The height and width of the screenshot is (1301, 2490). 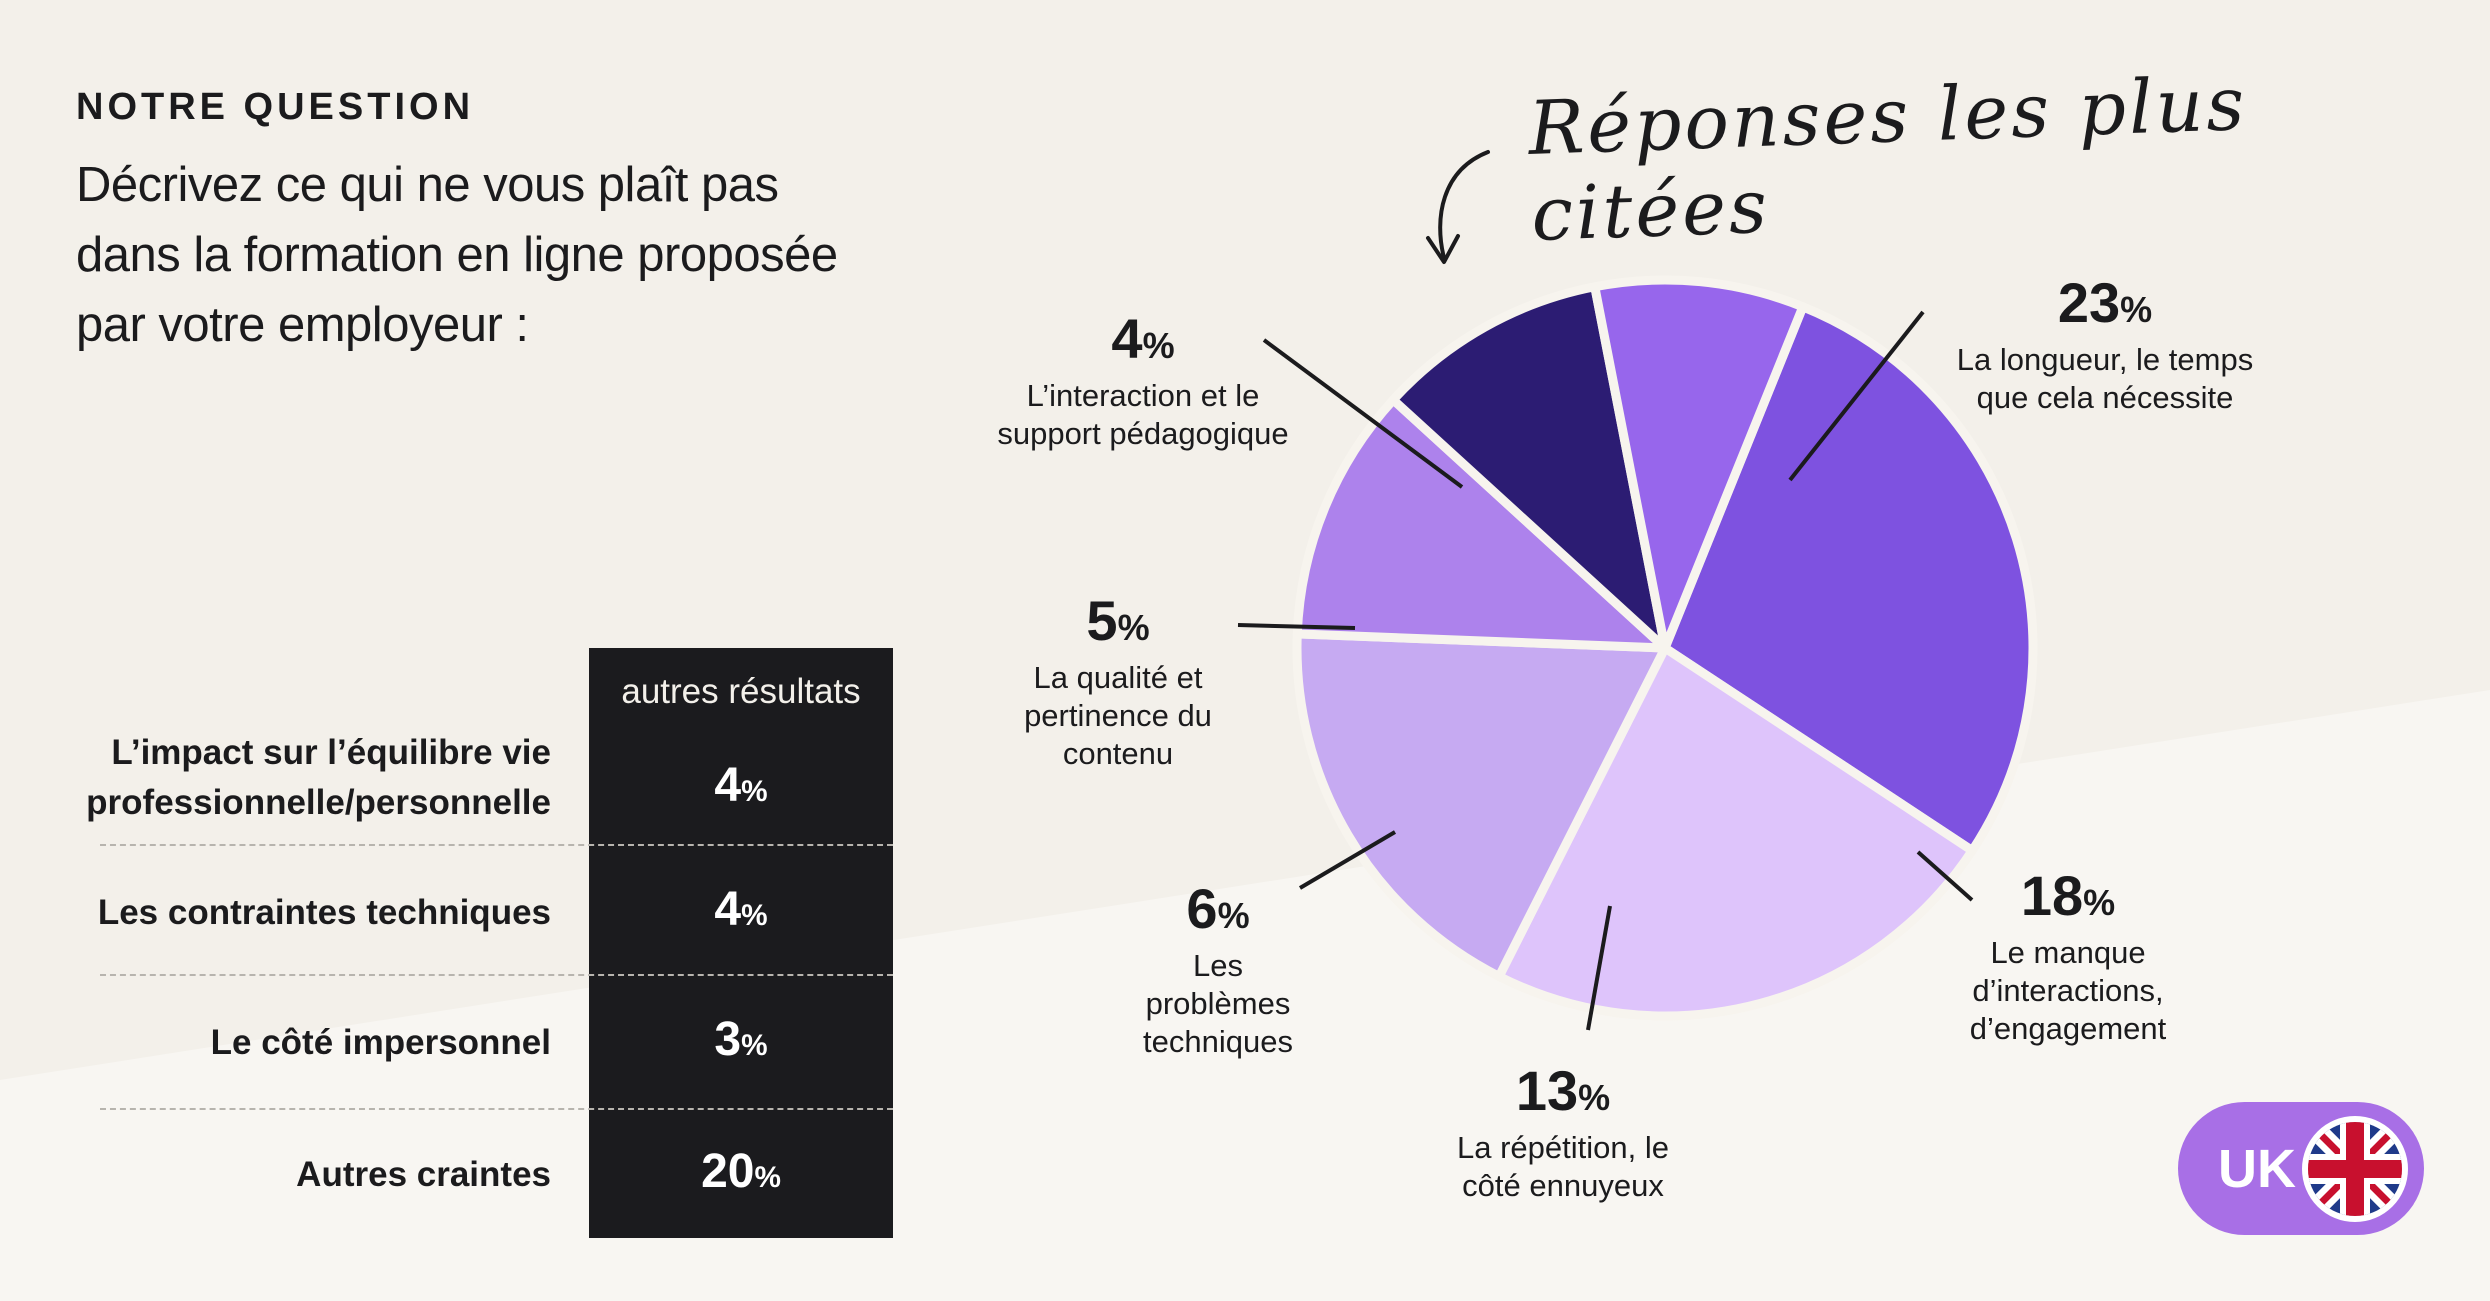 I want to click on slice-value-label: 5%, so click(x=1118, y=624).